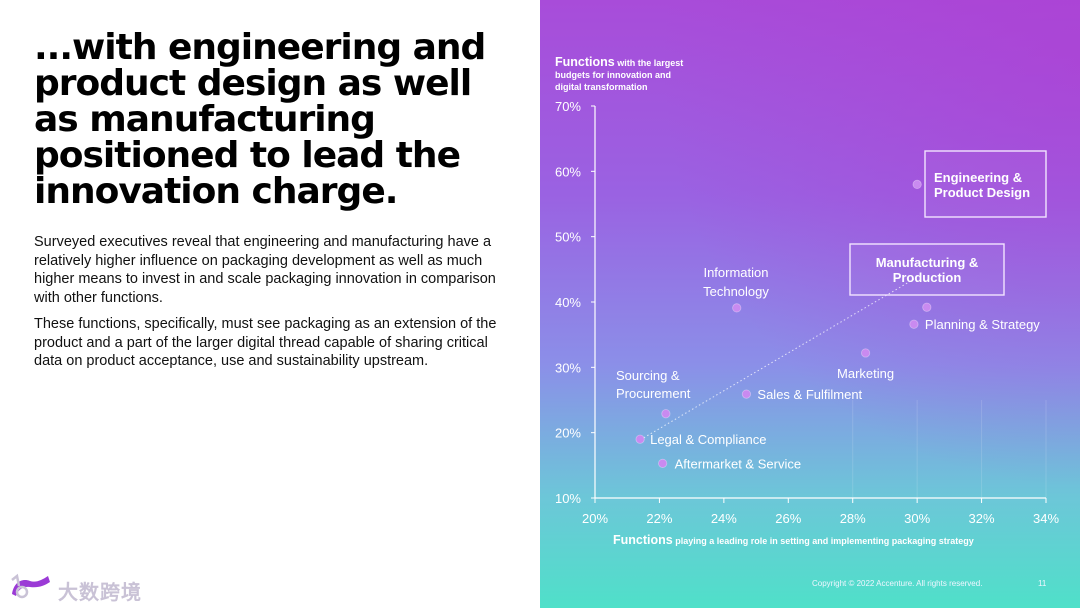 The width and height of the screenshot is (1080, 608). Describe the element at coordinates (982, 324) in the screenshot. I see `point-label-2: Planning & Strategy` at that location.